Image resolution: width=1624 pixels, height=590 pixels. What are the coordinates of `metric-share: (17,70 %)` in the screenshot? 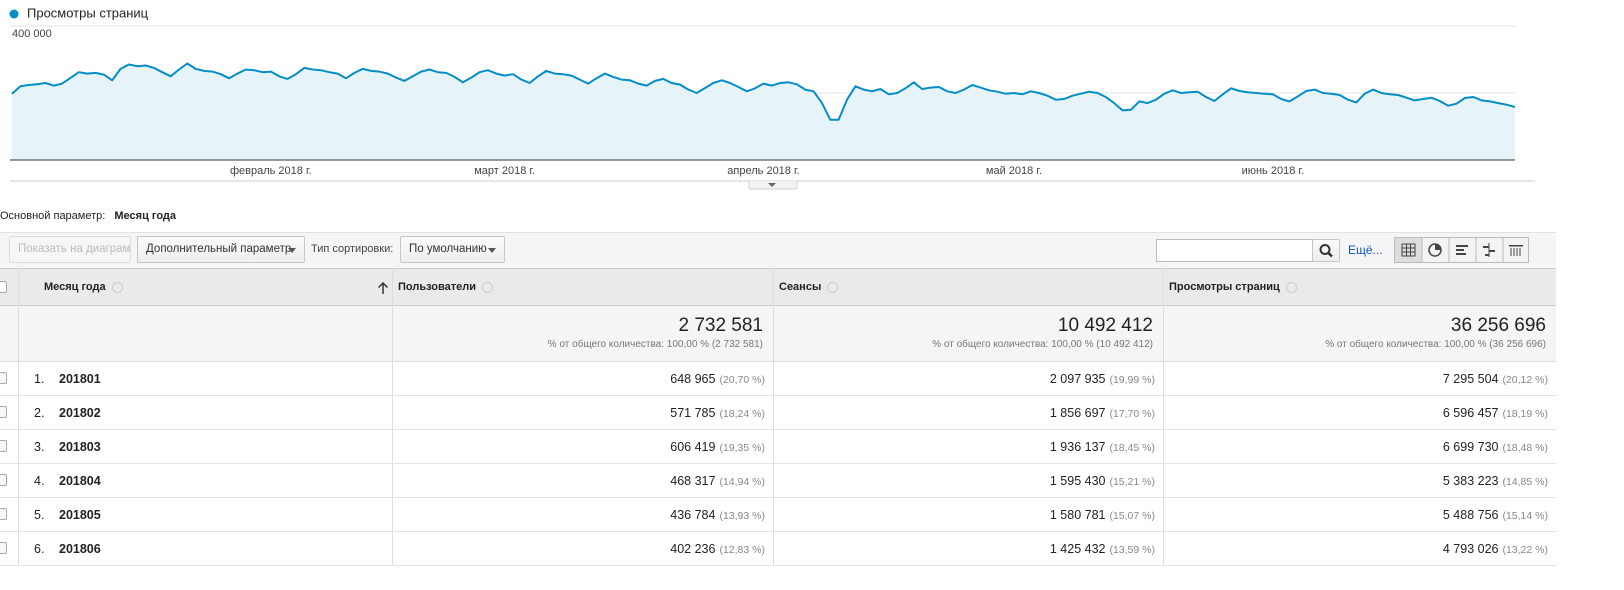 It's located at (1132, 414).